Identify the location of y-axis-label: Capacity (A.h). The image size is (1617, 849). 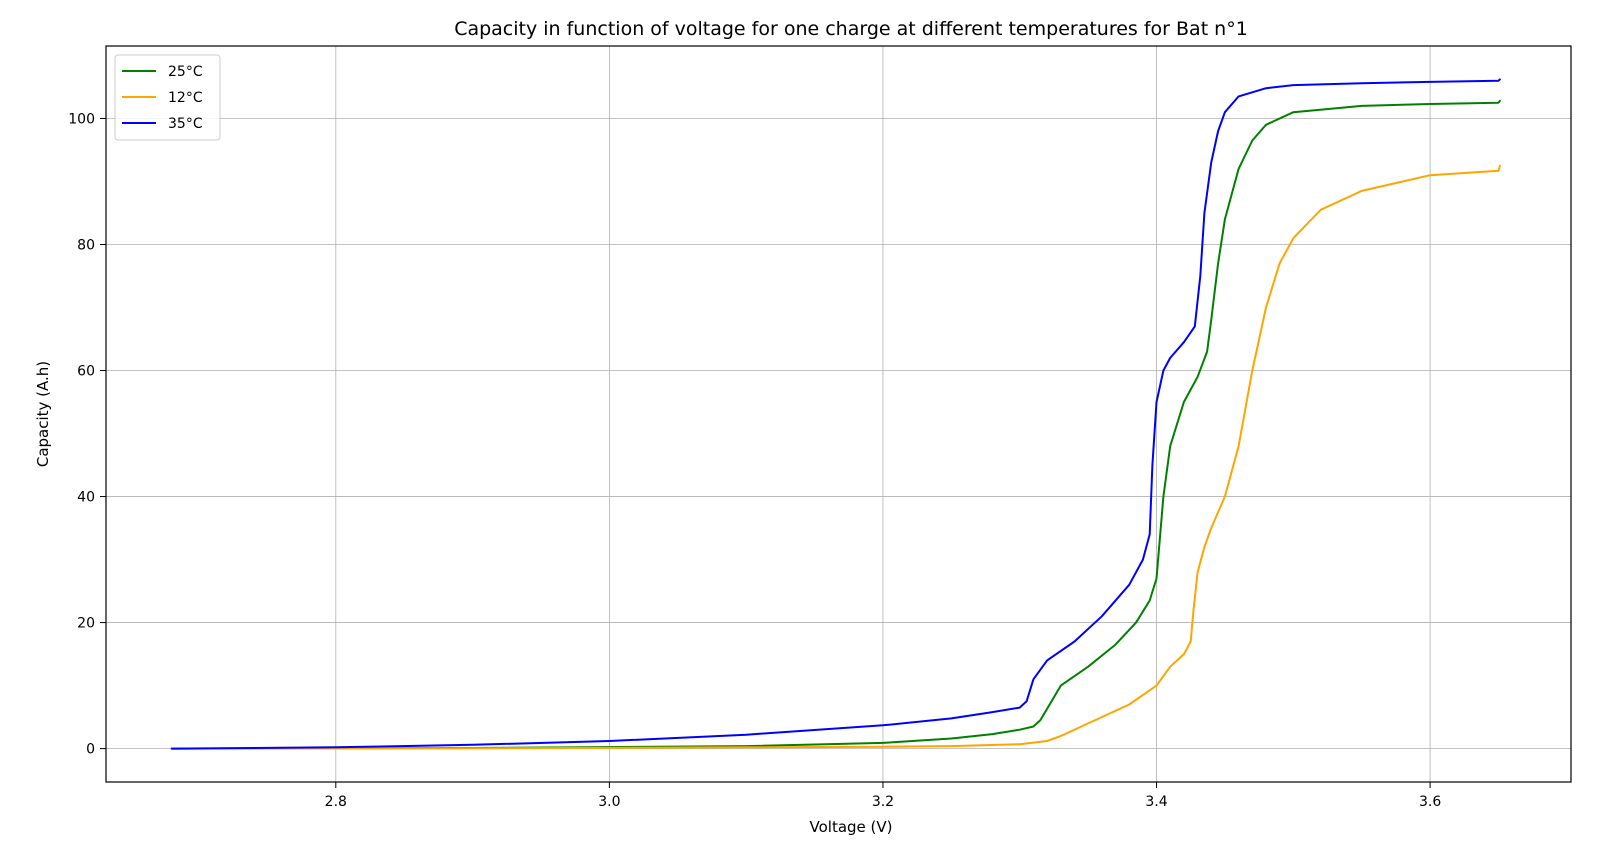
(43, 414).